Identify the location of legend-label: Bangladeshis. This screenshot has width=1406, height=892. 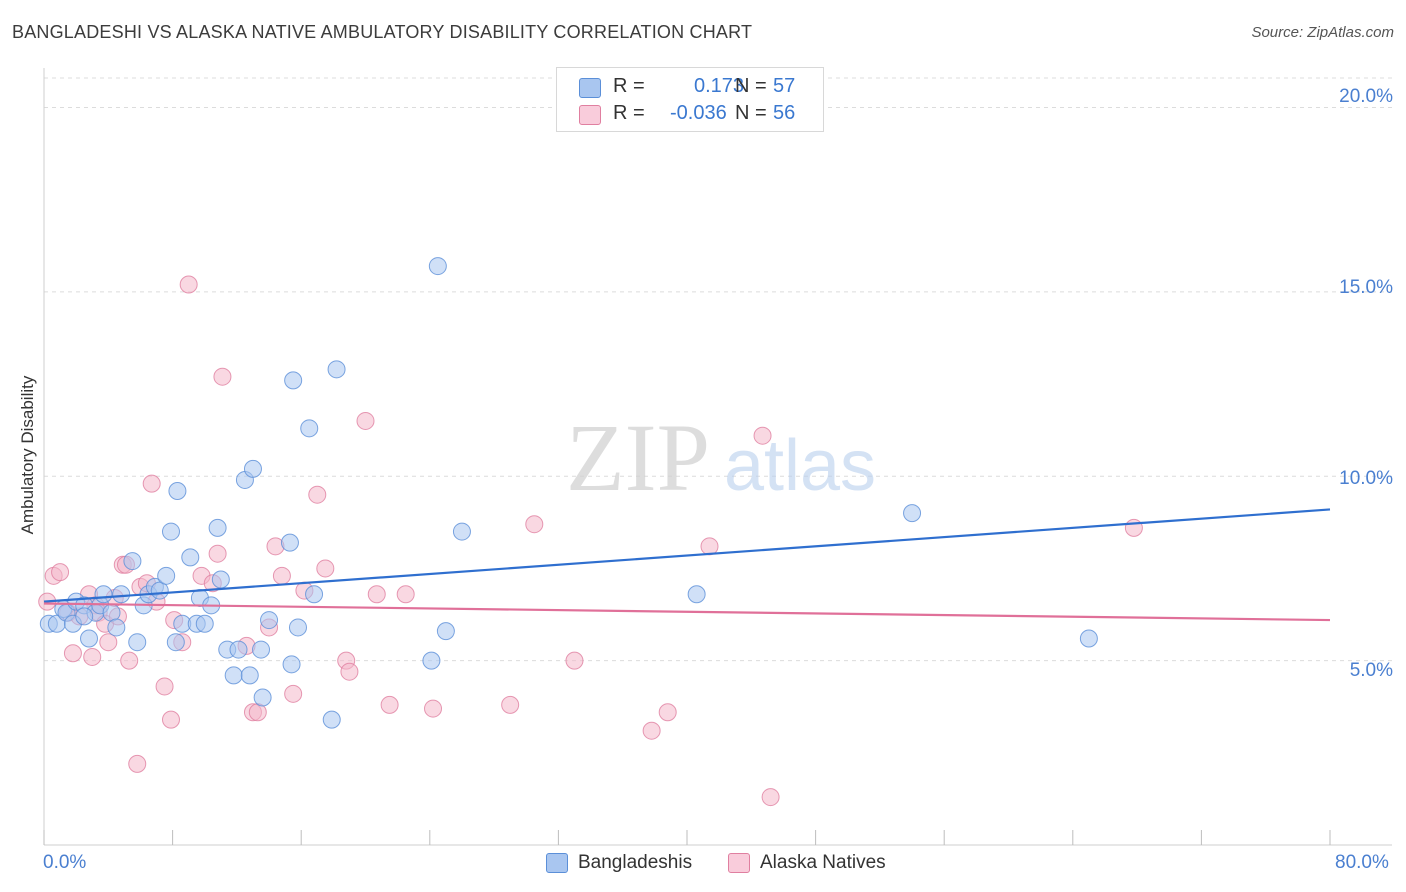
(635, 862).